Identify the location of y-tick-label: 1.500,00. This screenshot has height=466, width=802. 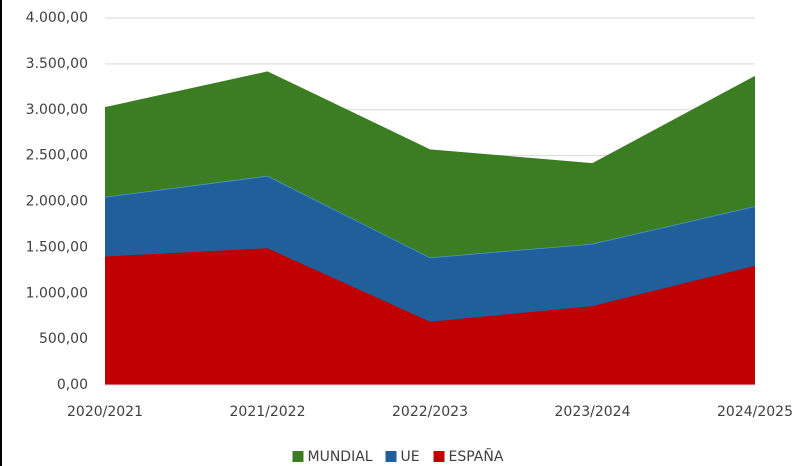
(57, 247).